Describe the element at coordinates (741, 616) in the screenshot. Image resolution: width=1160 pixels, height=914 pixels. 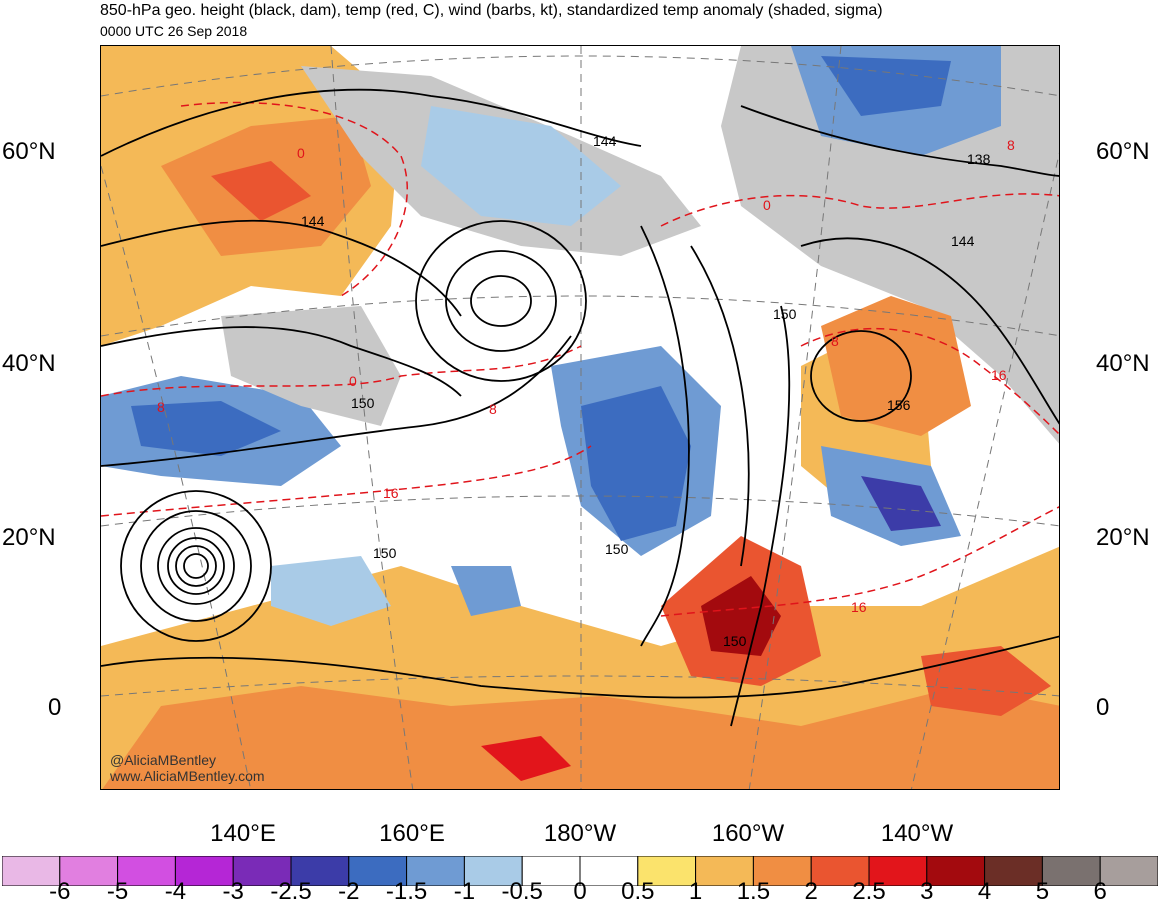
I see `warm-anomaly-tropics-max` at that location.